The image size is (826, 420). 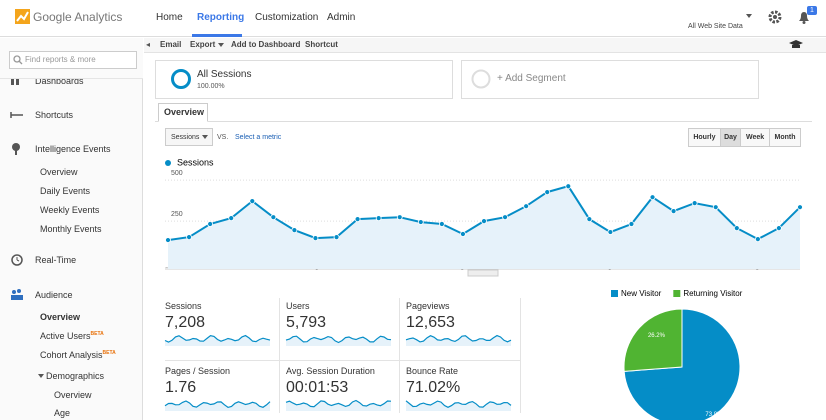 I want to click on period-button-active: Day, so click(x=731, y=137).